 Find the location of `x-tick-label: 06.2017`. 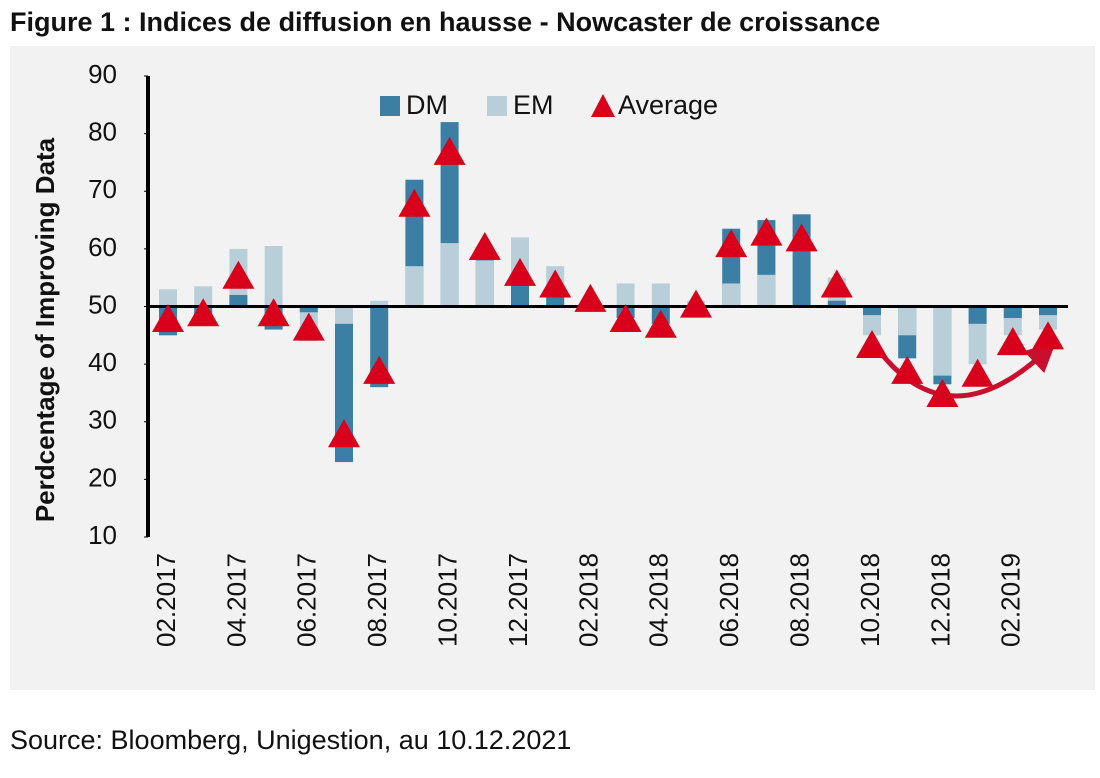

x-tick-label: 06.2017 is located at coordinates (307, 600).